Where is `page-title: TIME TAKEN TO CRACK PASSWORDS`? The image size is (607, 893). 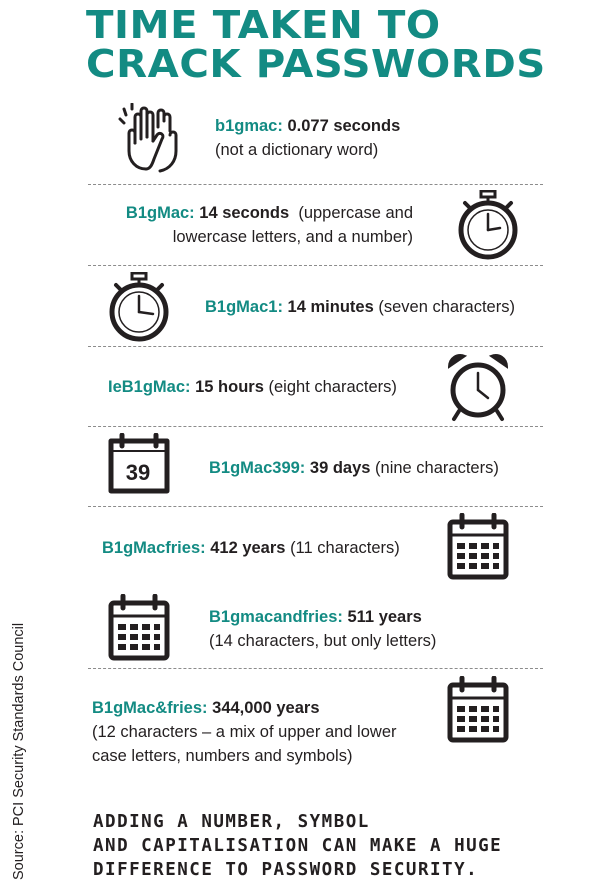
page-title: TIME TAKEN TO CRACK PASSWORDS is located at coordinates (316, 45).